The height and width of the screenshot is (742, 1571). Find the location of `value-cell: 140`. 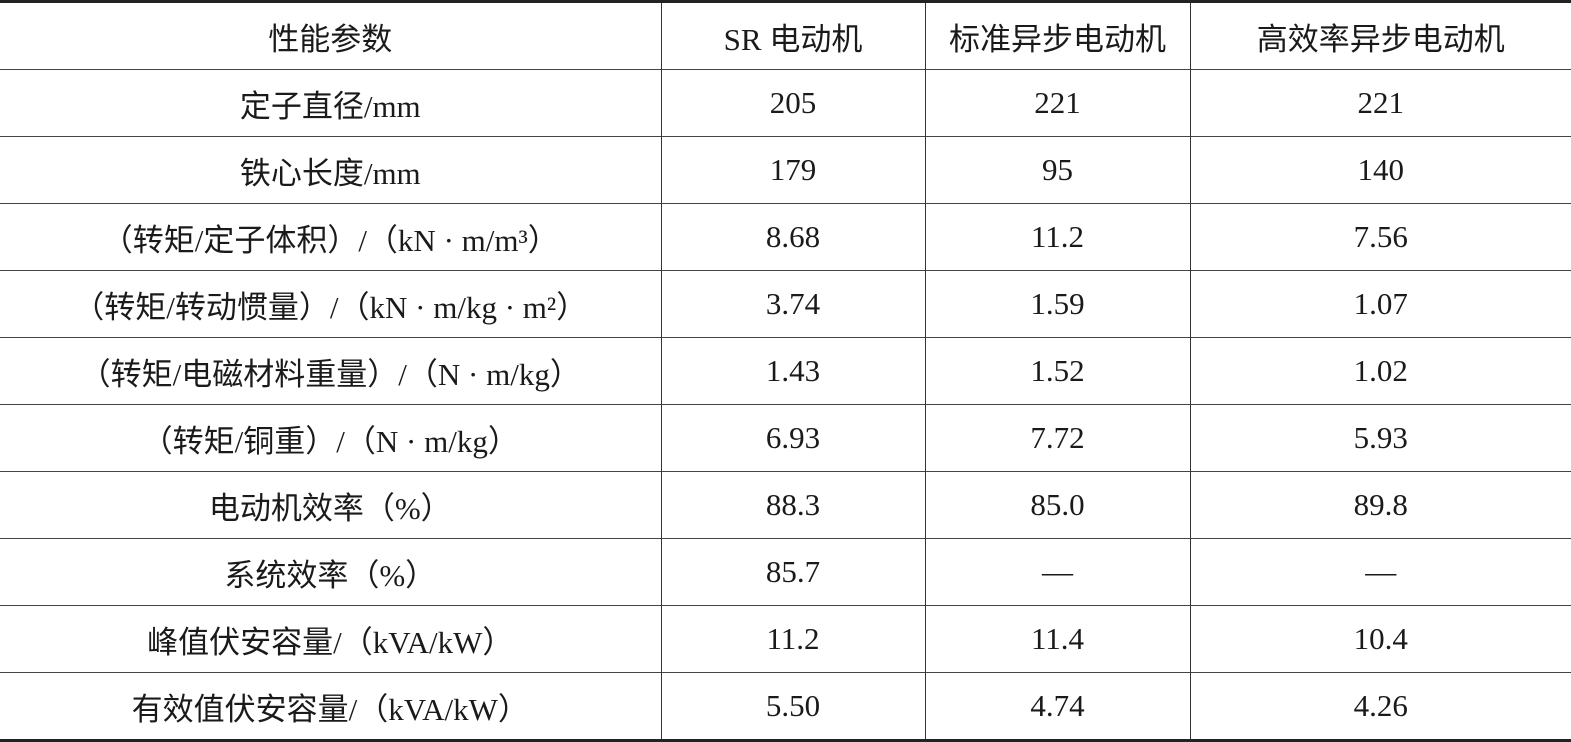

value-cell: 140 is located at coordinates (1380, 170).